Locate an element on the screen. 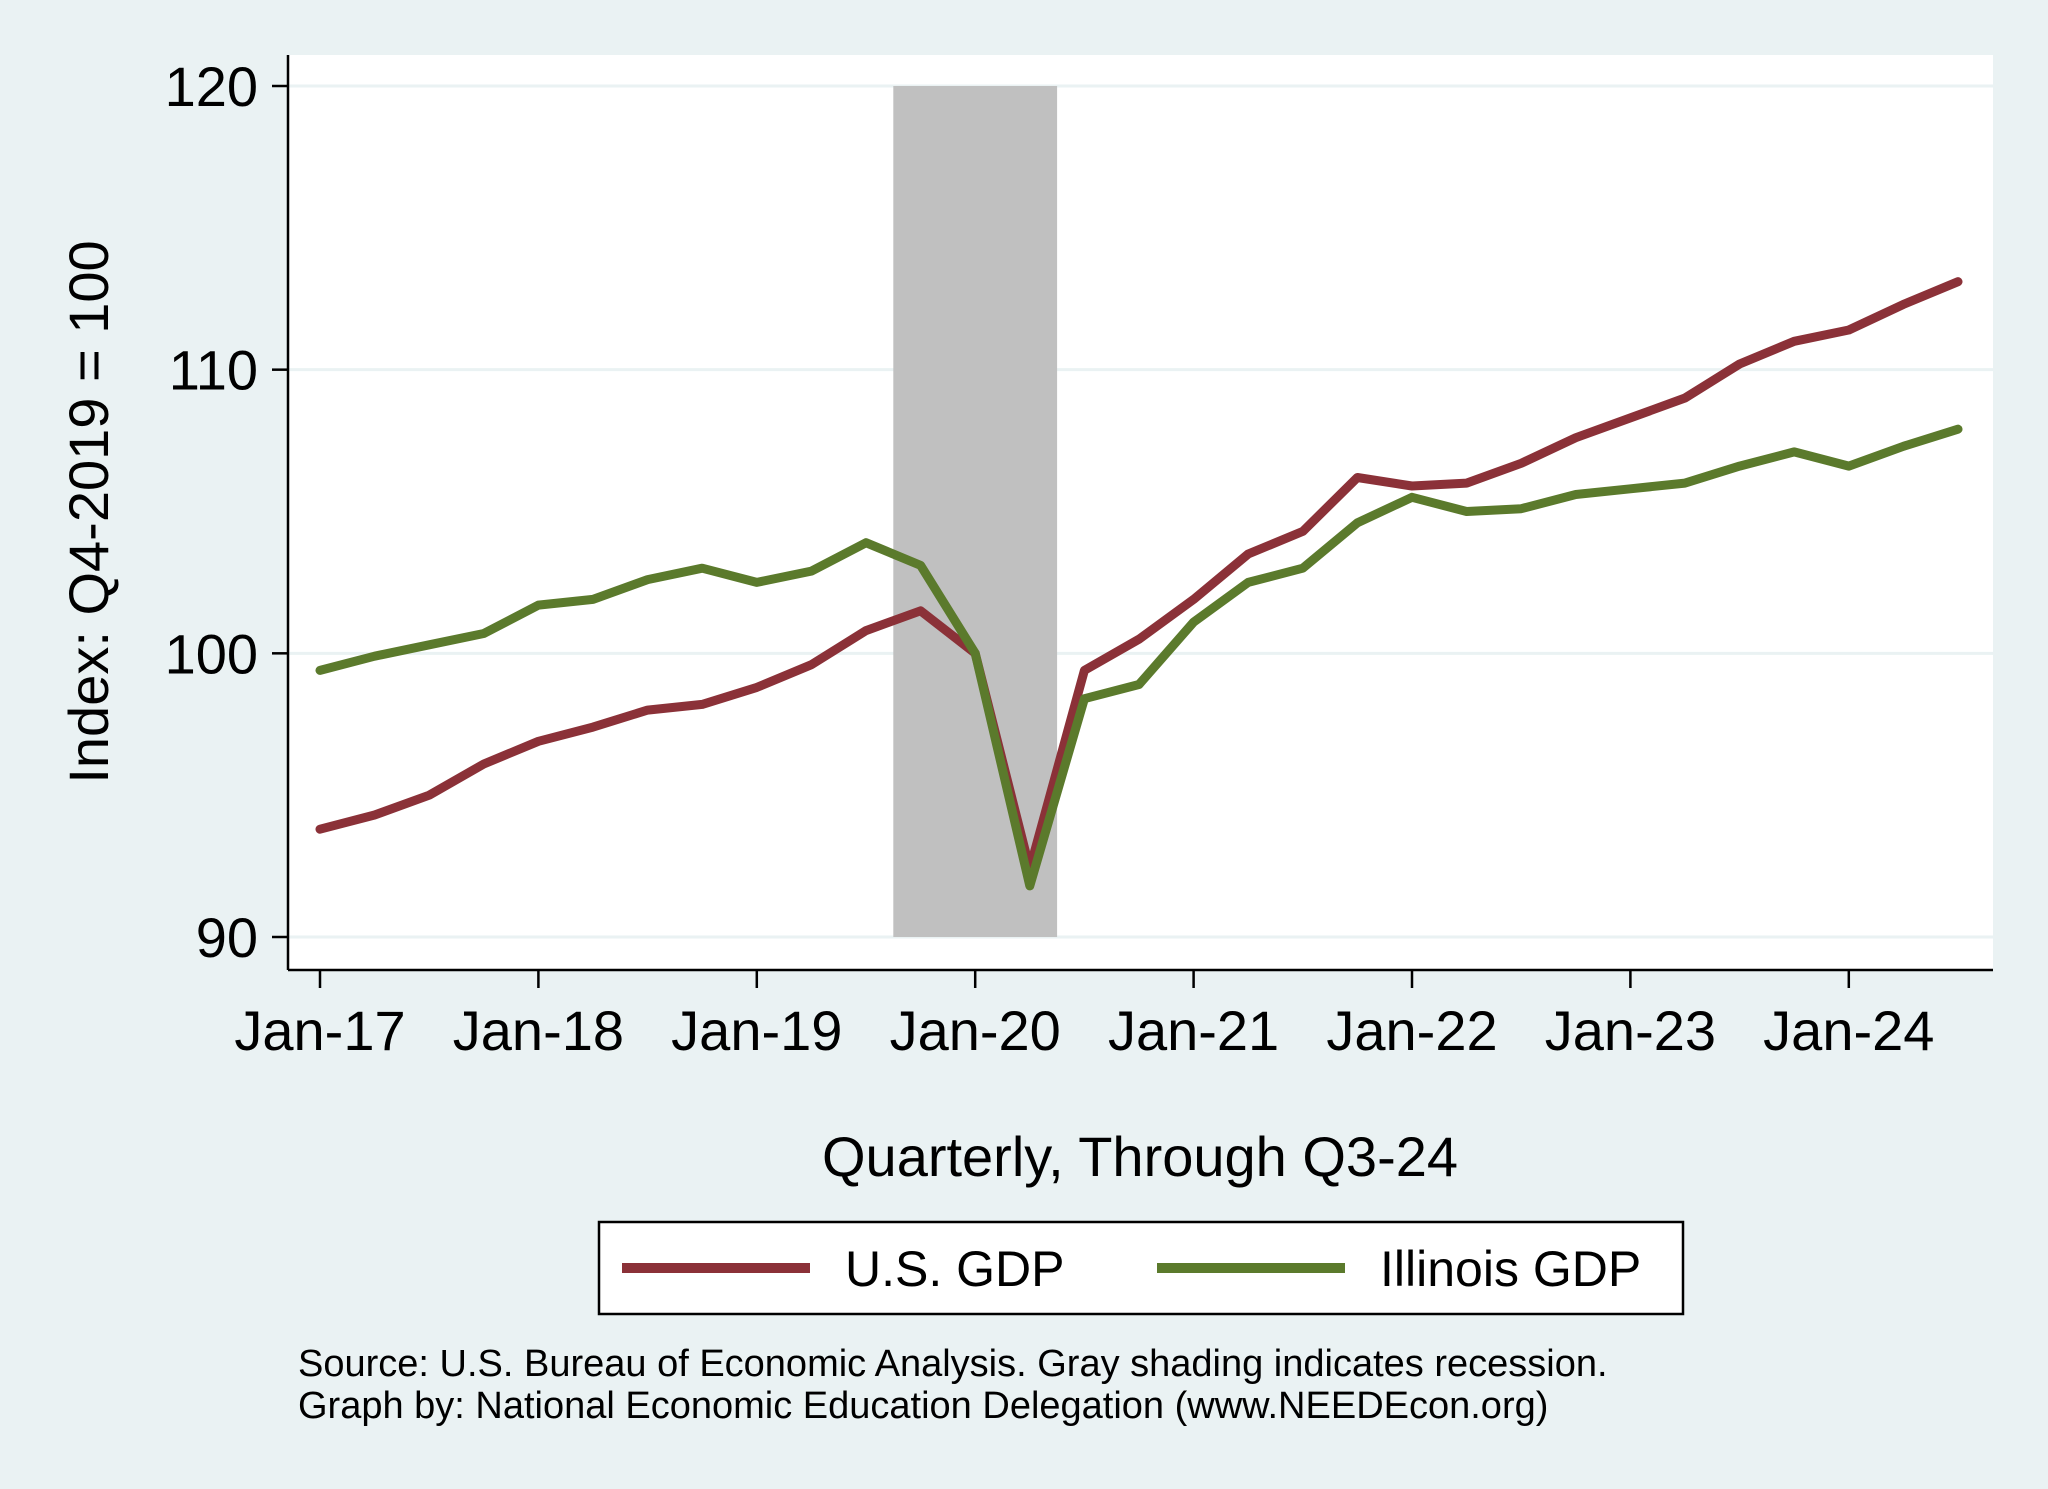 The width and height of the screenshot is (2048, 1489). x-tick-label: Jan-22 is located at coordinates (1411, 1030).